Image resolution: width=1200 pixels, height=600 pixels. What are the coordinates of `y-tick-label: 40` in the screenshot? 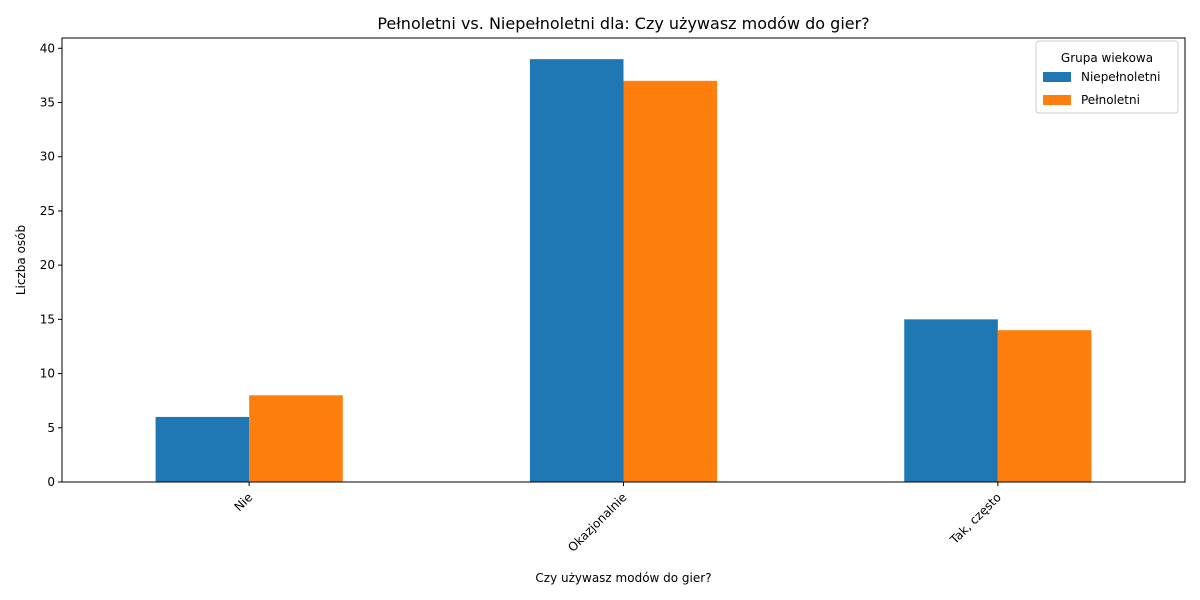 It's located at (47, 48).